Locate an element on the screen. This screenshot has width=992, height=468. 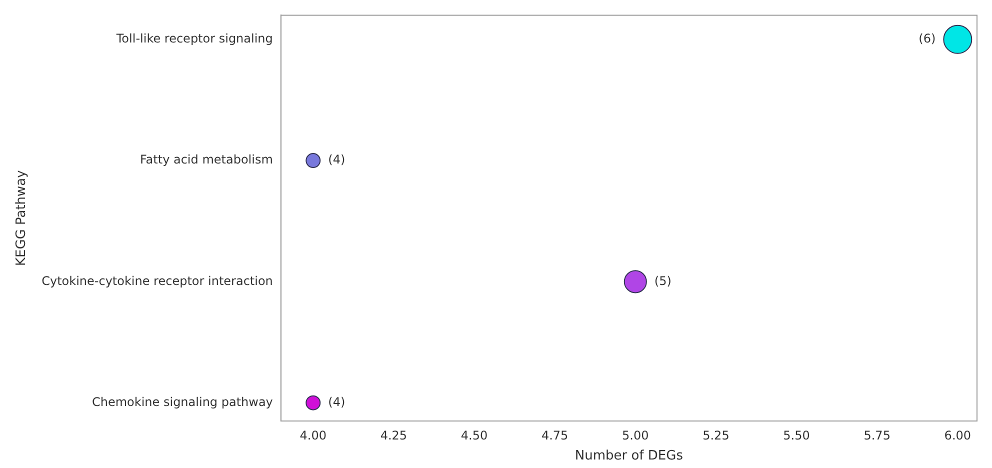
x-tick-label: 6.00 is located at coordinates (958, 435).